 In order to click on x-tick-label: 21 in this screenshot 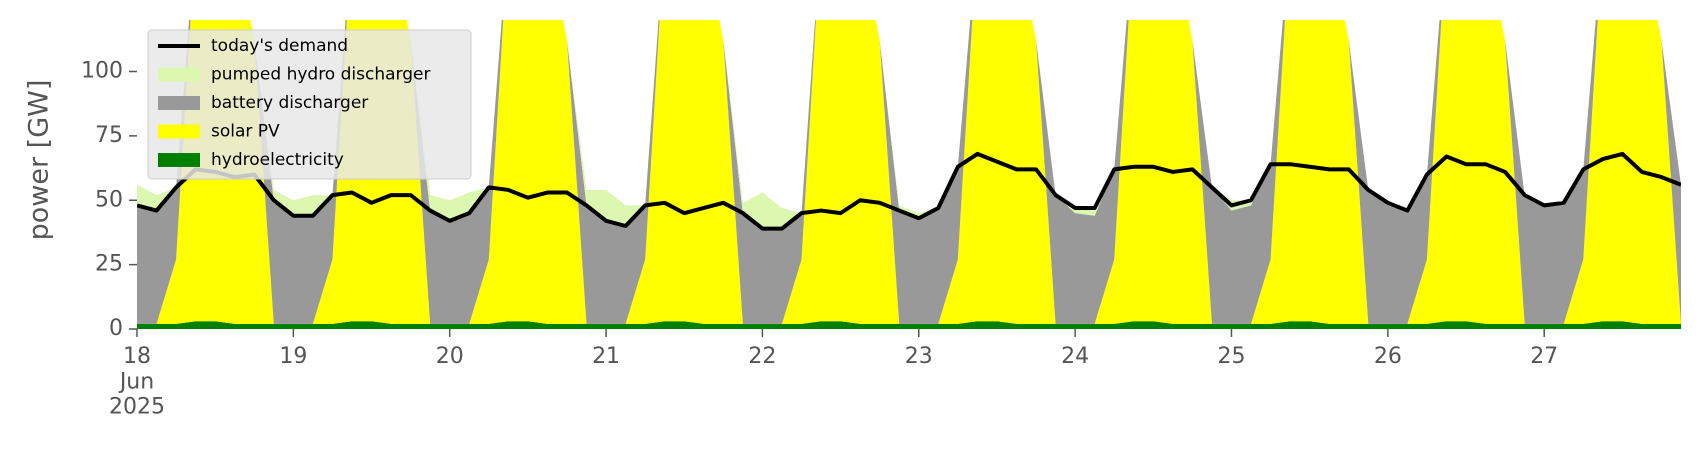, I will do `click(606, 356)`.